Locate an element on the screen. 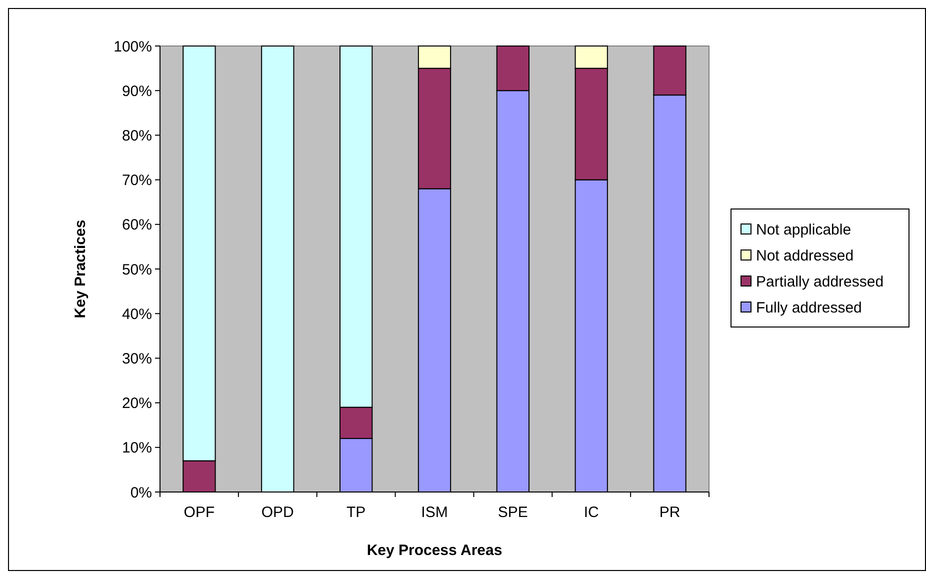  y-tick-label: 40% is located at coordinates (137, 314).